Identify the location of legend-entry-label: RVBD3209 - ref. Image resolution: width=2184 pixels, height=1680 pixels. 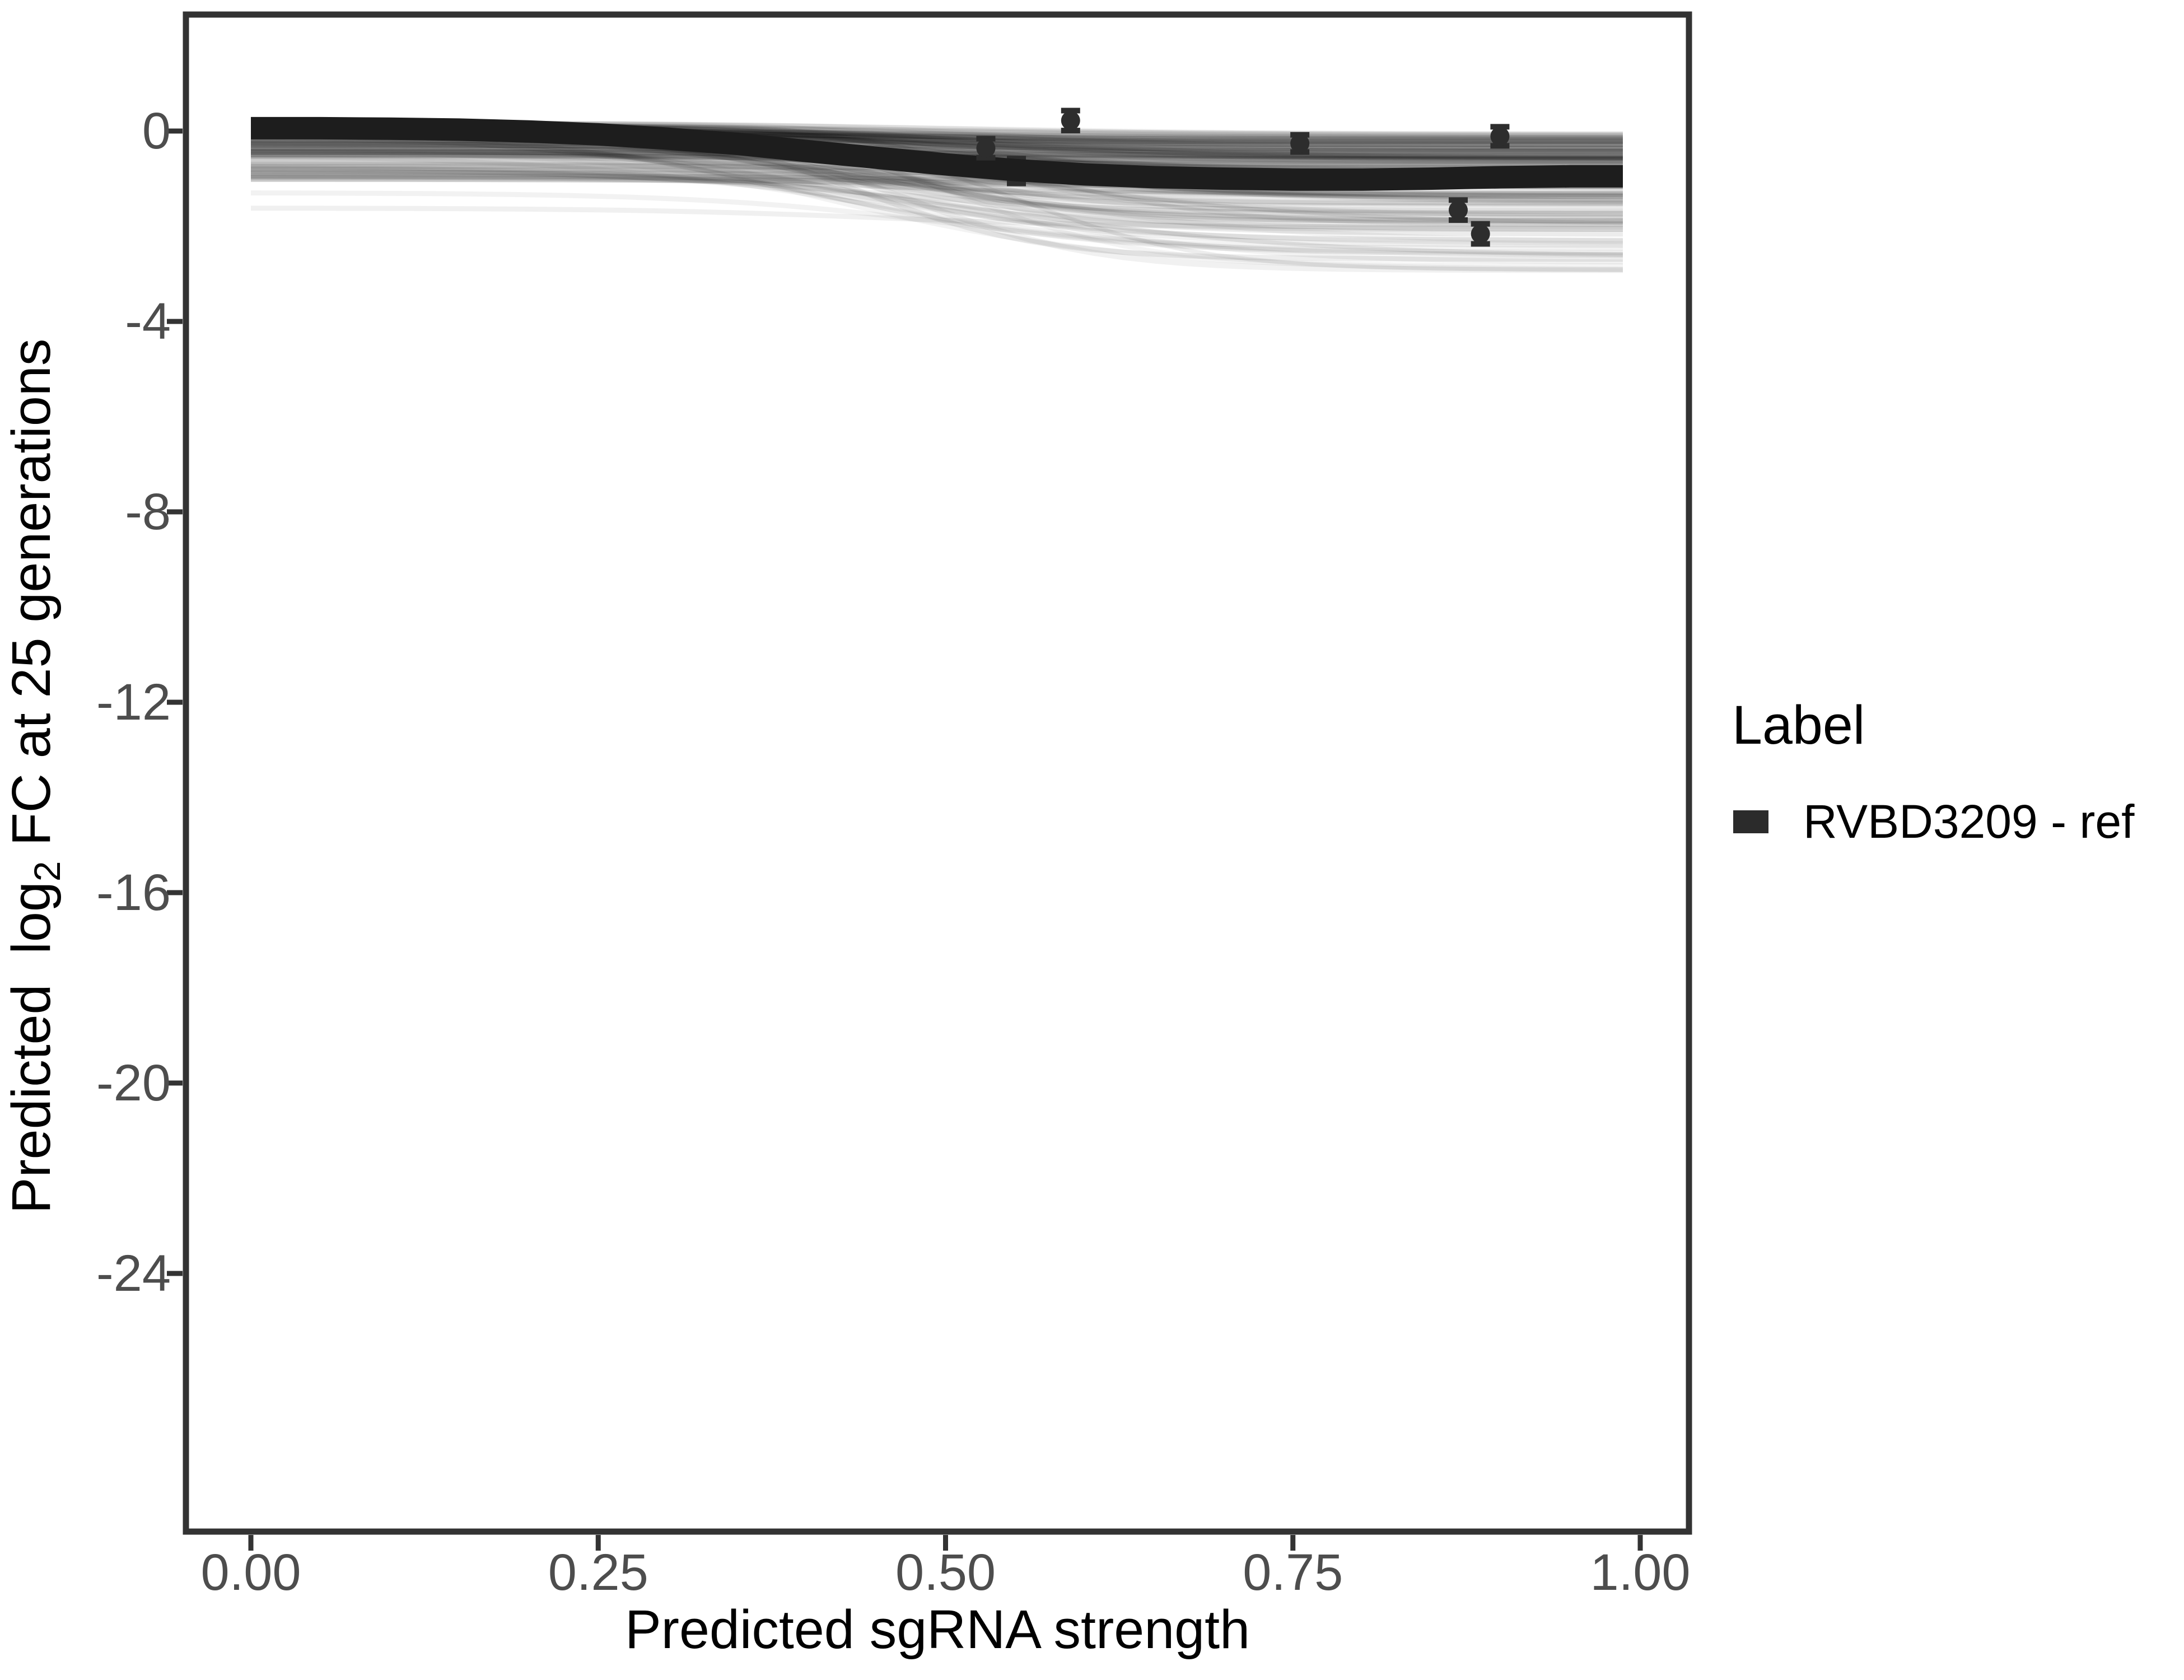
(1969, 822).